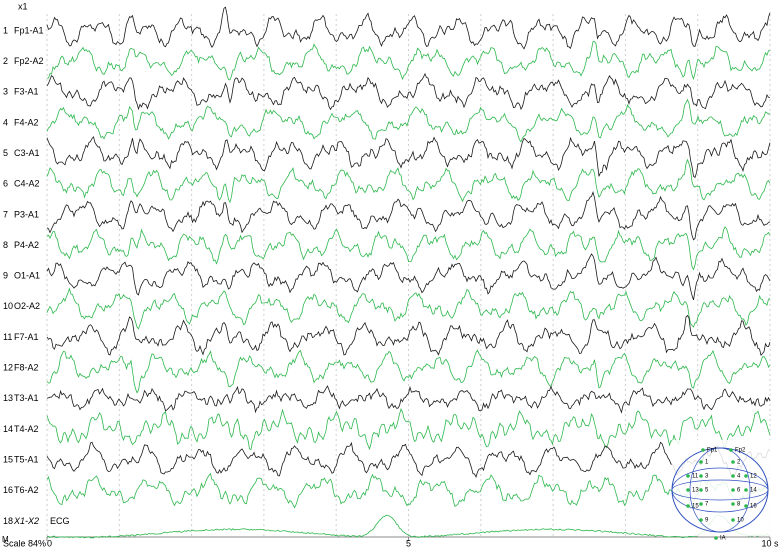  Describe the element at coordinates (23, 6) in the screenshot. I see `montage-label: x1` at that location.